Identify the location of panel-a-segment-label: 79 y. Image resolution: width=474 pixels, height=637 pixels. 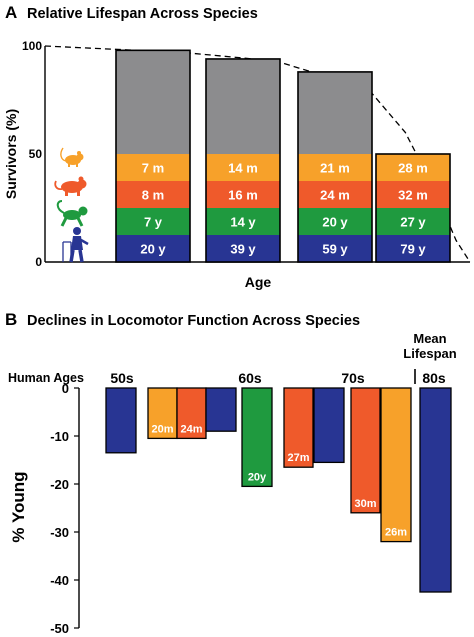
(413, 249).